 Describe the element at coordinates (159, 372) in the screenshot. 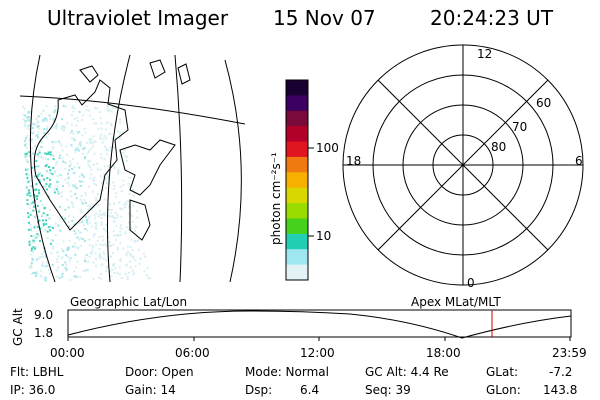

I see `door-status: Door: Open` at that location.